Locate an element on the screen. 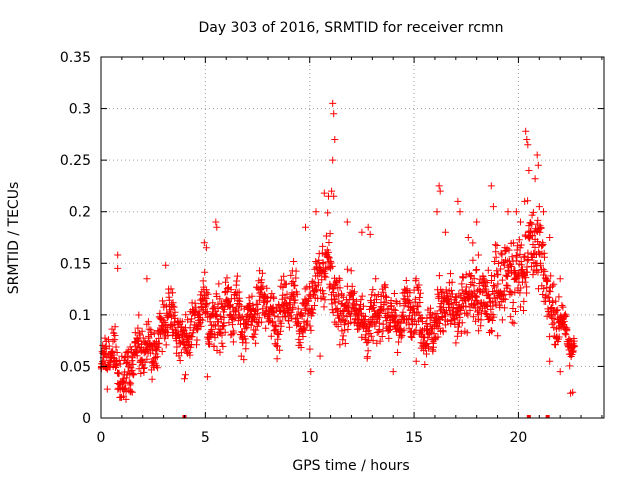 Image resolution: width=640 pixels, height=480 pixels. x-tick-label: 10 is located at coordinates (310, 438).